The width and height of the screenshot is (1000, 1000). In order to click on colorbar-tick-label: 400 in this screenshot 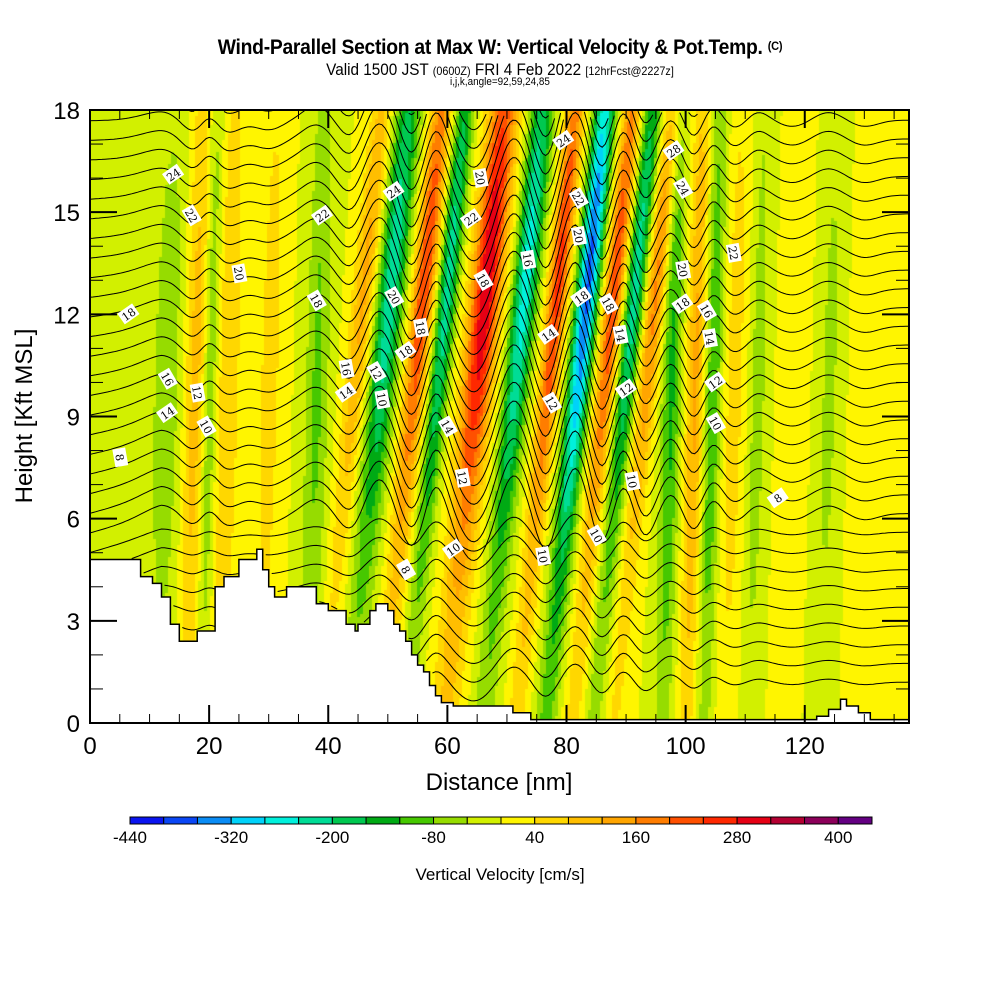, I will do `click(838, 837)`.